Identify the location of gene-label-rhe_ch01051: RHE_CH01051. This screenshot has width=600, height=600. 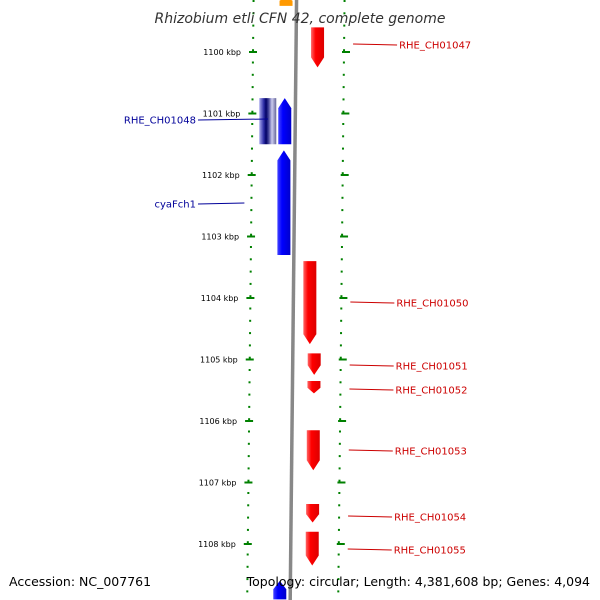
(432, 367).